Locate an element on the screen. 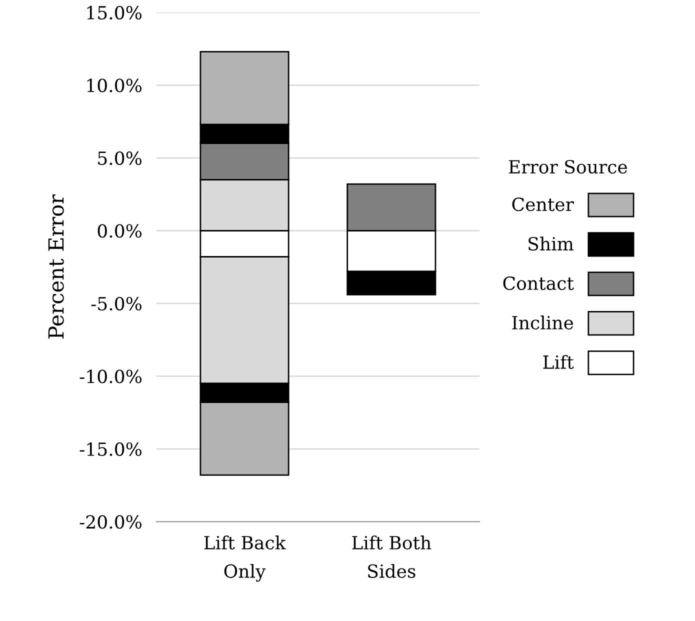 The image size is (695, 621). y-tick-label: -5.0% is located at coordinates (116, 303).